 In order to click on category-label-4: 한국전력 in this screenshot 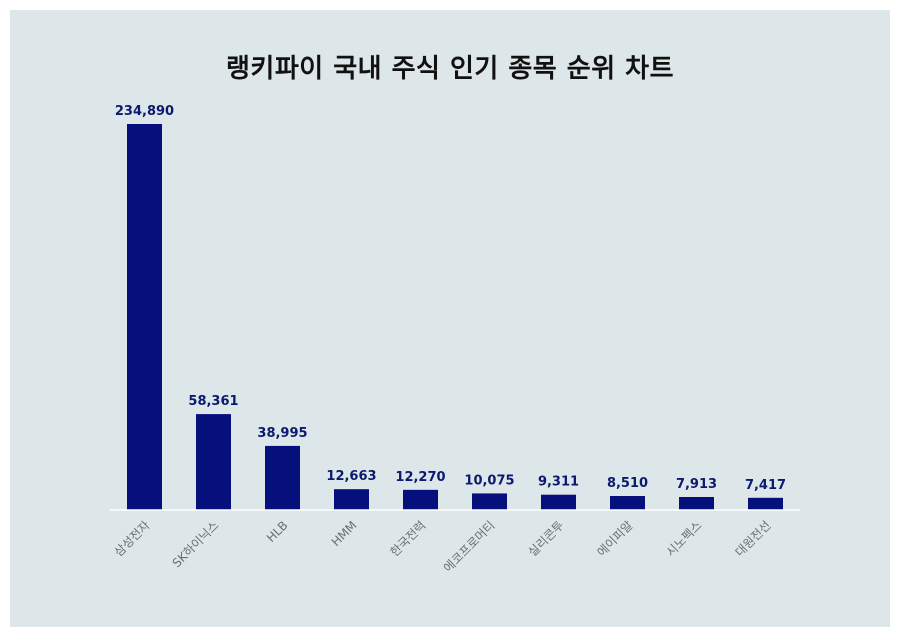, I will do `click(407, 538)`.